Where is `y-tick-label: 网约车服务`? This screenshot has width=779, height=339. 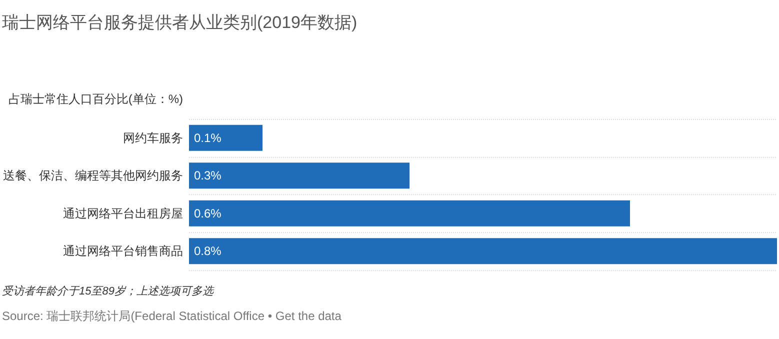
y-tick-label: 网约车服务 is located at coordinates (153, 137).